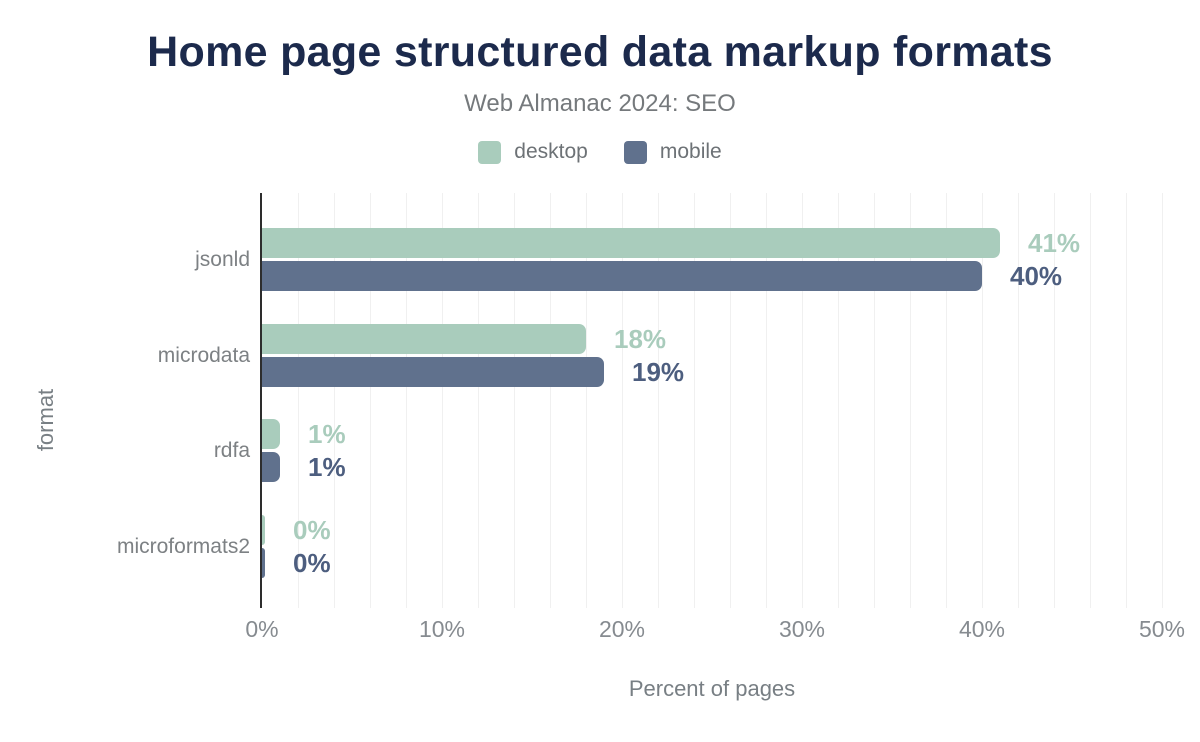 This screenshot has height=742, width=1200. Describe the element at coordinates (424, 339) in the screenshot. I see `bar-desktop-microdata` at that location.